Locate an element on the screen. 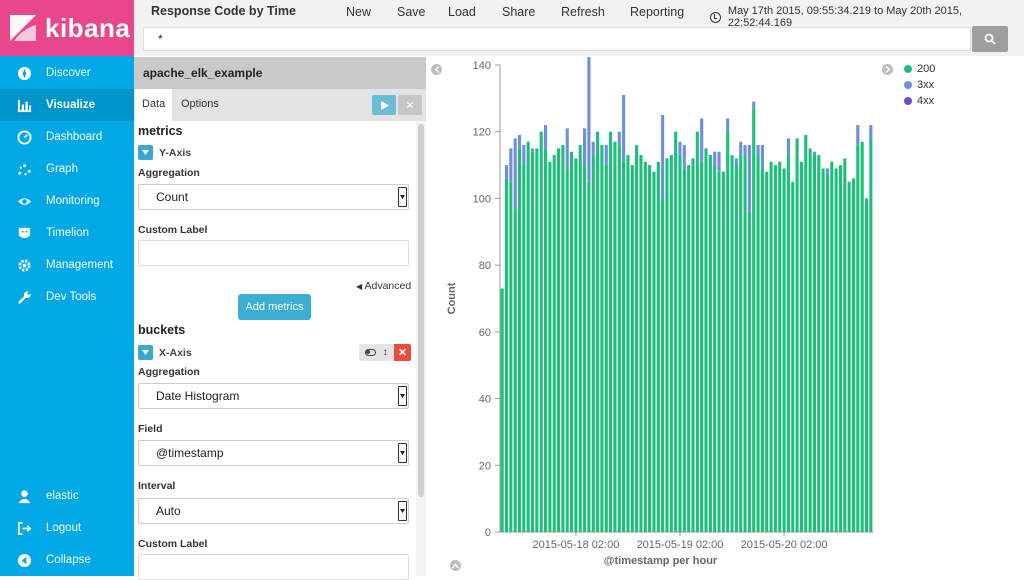 The image size is (1024, 580). nav-item-logout: Logout is located at coordinates (67, 528).